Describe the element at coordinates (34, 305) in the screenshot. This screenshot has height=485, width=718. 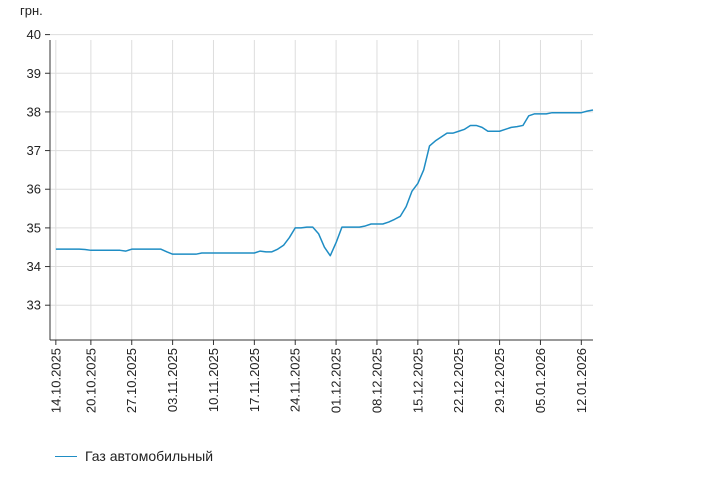
I see `y-tick-label: 33` at that location.